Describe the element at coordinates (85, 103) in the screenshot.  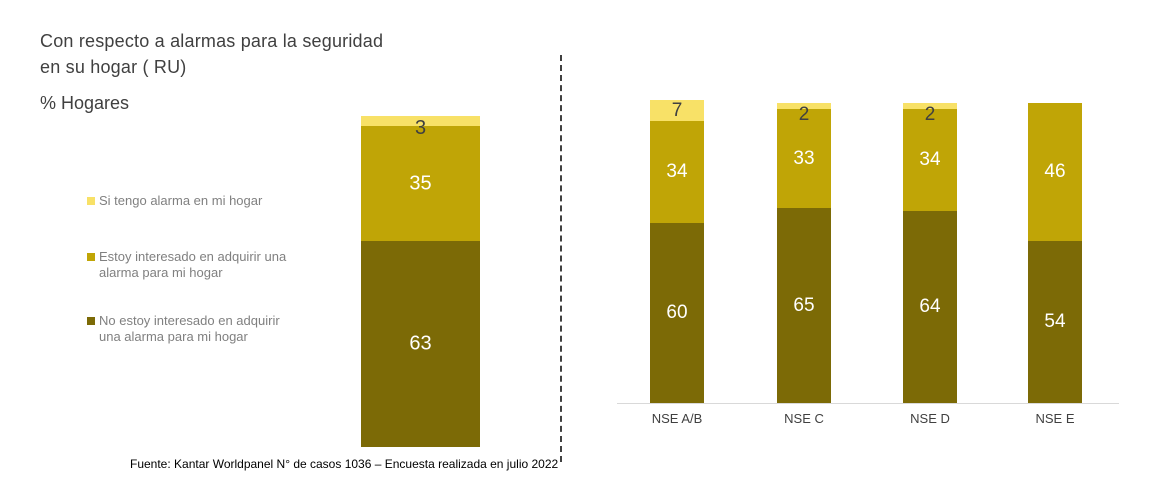
I see `chart-subtitle: % Hogares` at that location.